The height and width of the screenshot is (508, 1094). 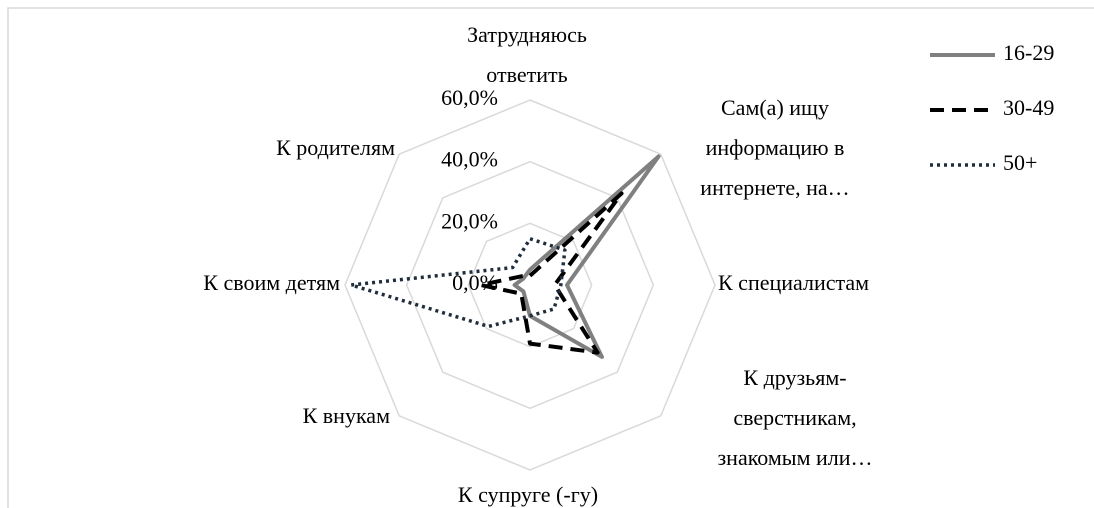 What do you see at coordinates (469, 159) in the screenshot?
I see `r-tick-label: 40,0%` at bounding box center [469, 159].